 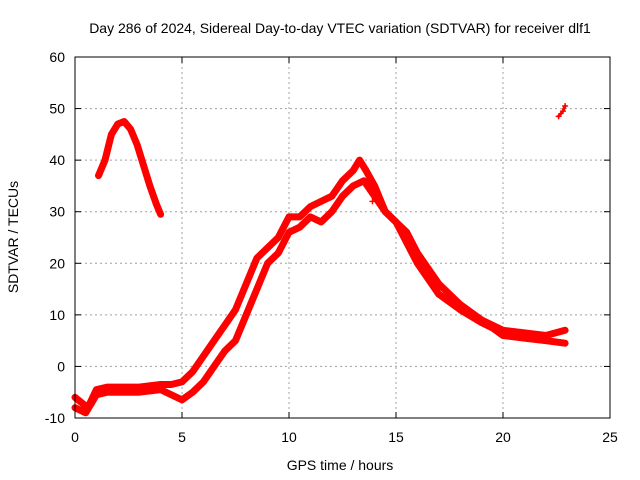 What do you see at coordinates (562, 111) in the screenshot?
I see `series-late-segment` at bounding box center [562, 111].